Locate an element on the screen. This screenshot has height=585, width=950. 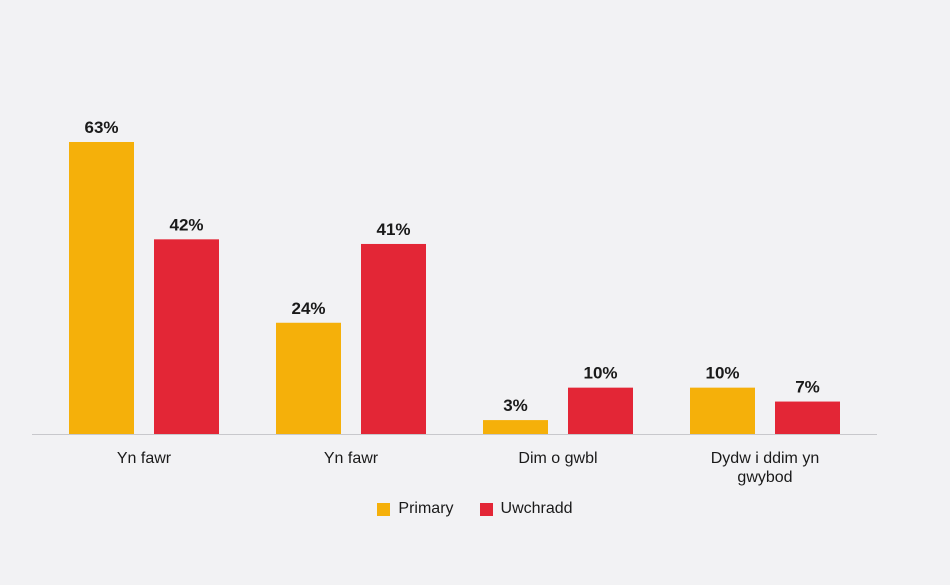
legend-item-primary: Primary is located at coordinates (415, 509).